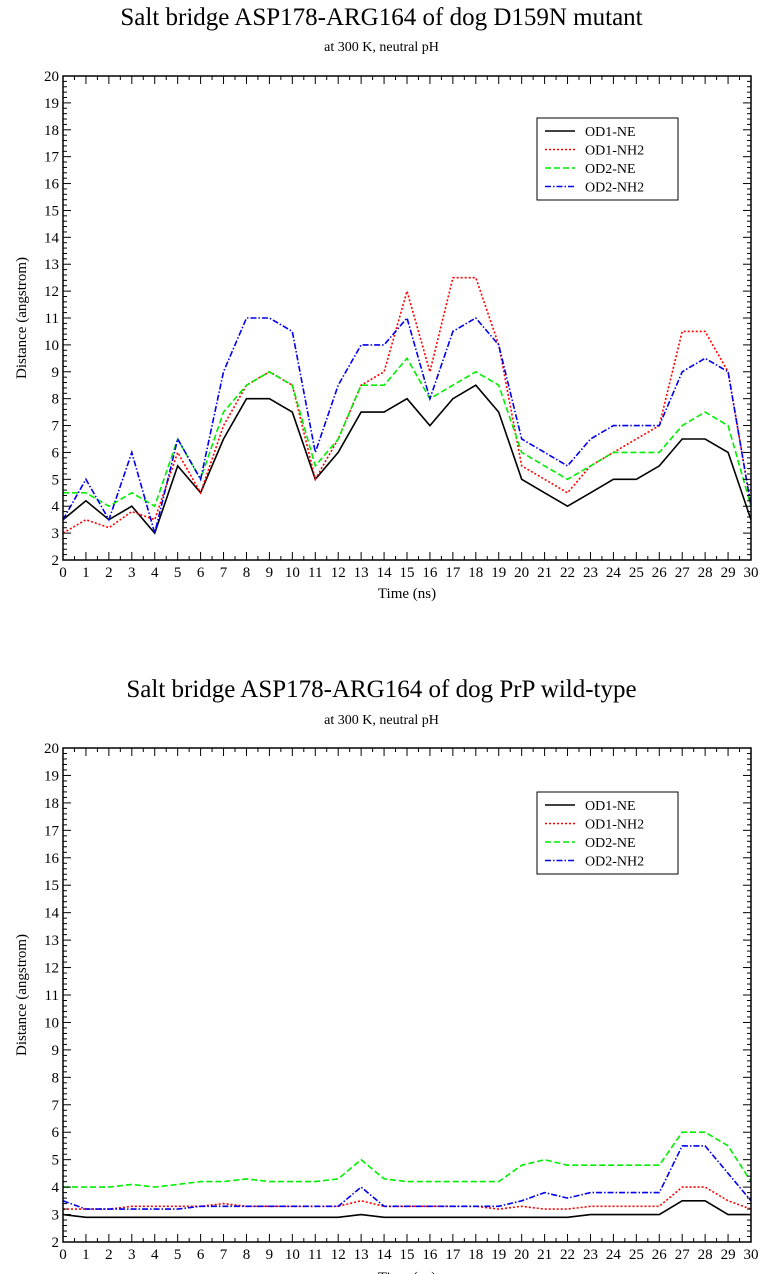 The height and width of the screenshot is (1274, 763). What do you see at coordinates (132, 573) in the screenshot?
I see `x-tick-label: 3` at bounding box center [132, 573].